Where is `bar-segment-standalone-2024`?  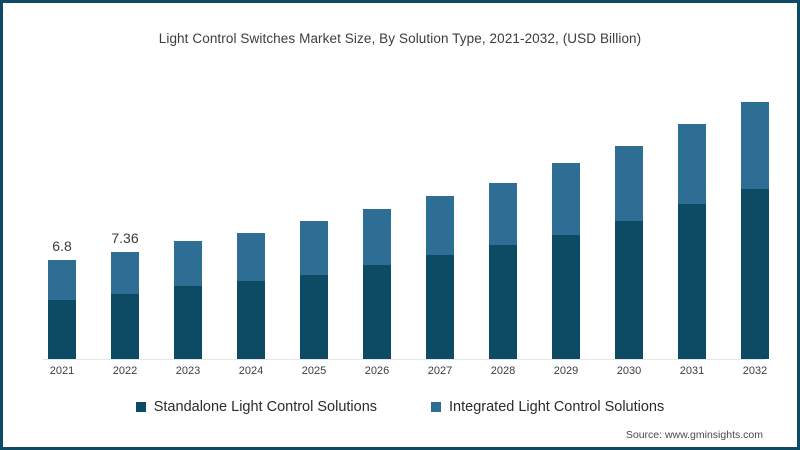 bar-segment-standalone-2024 is located at coordinates (251, 319).